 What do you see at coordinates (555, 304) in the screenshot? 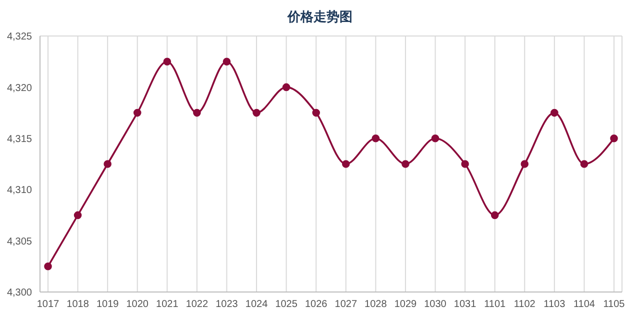
I see `x-tick-label: 1103` at bounding box center [555, 304].